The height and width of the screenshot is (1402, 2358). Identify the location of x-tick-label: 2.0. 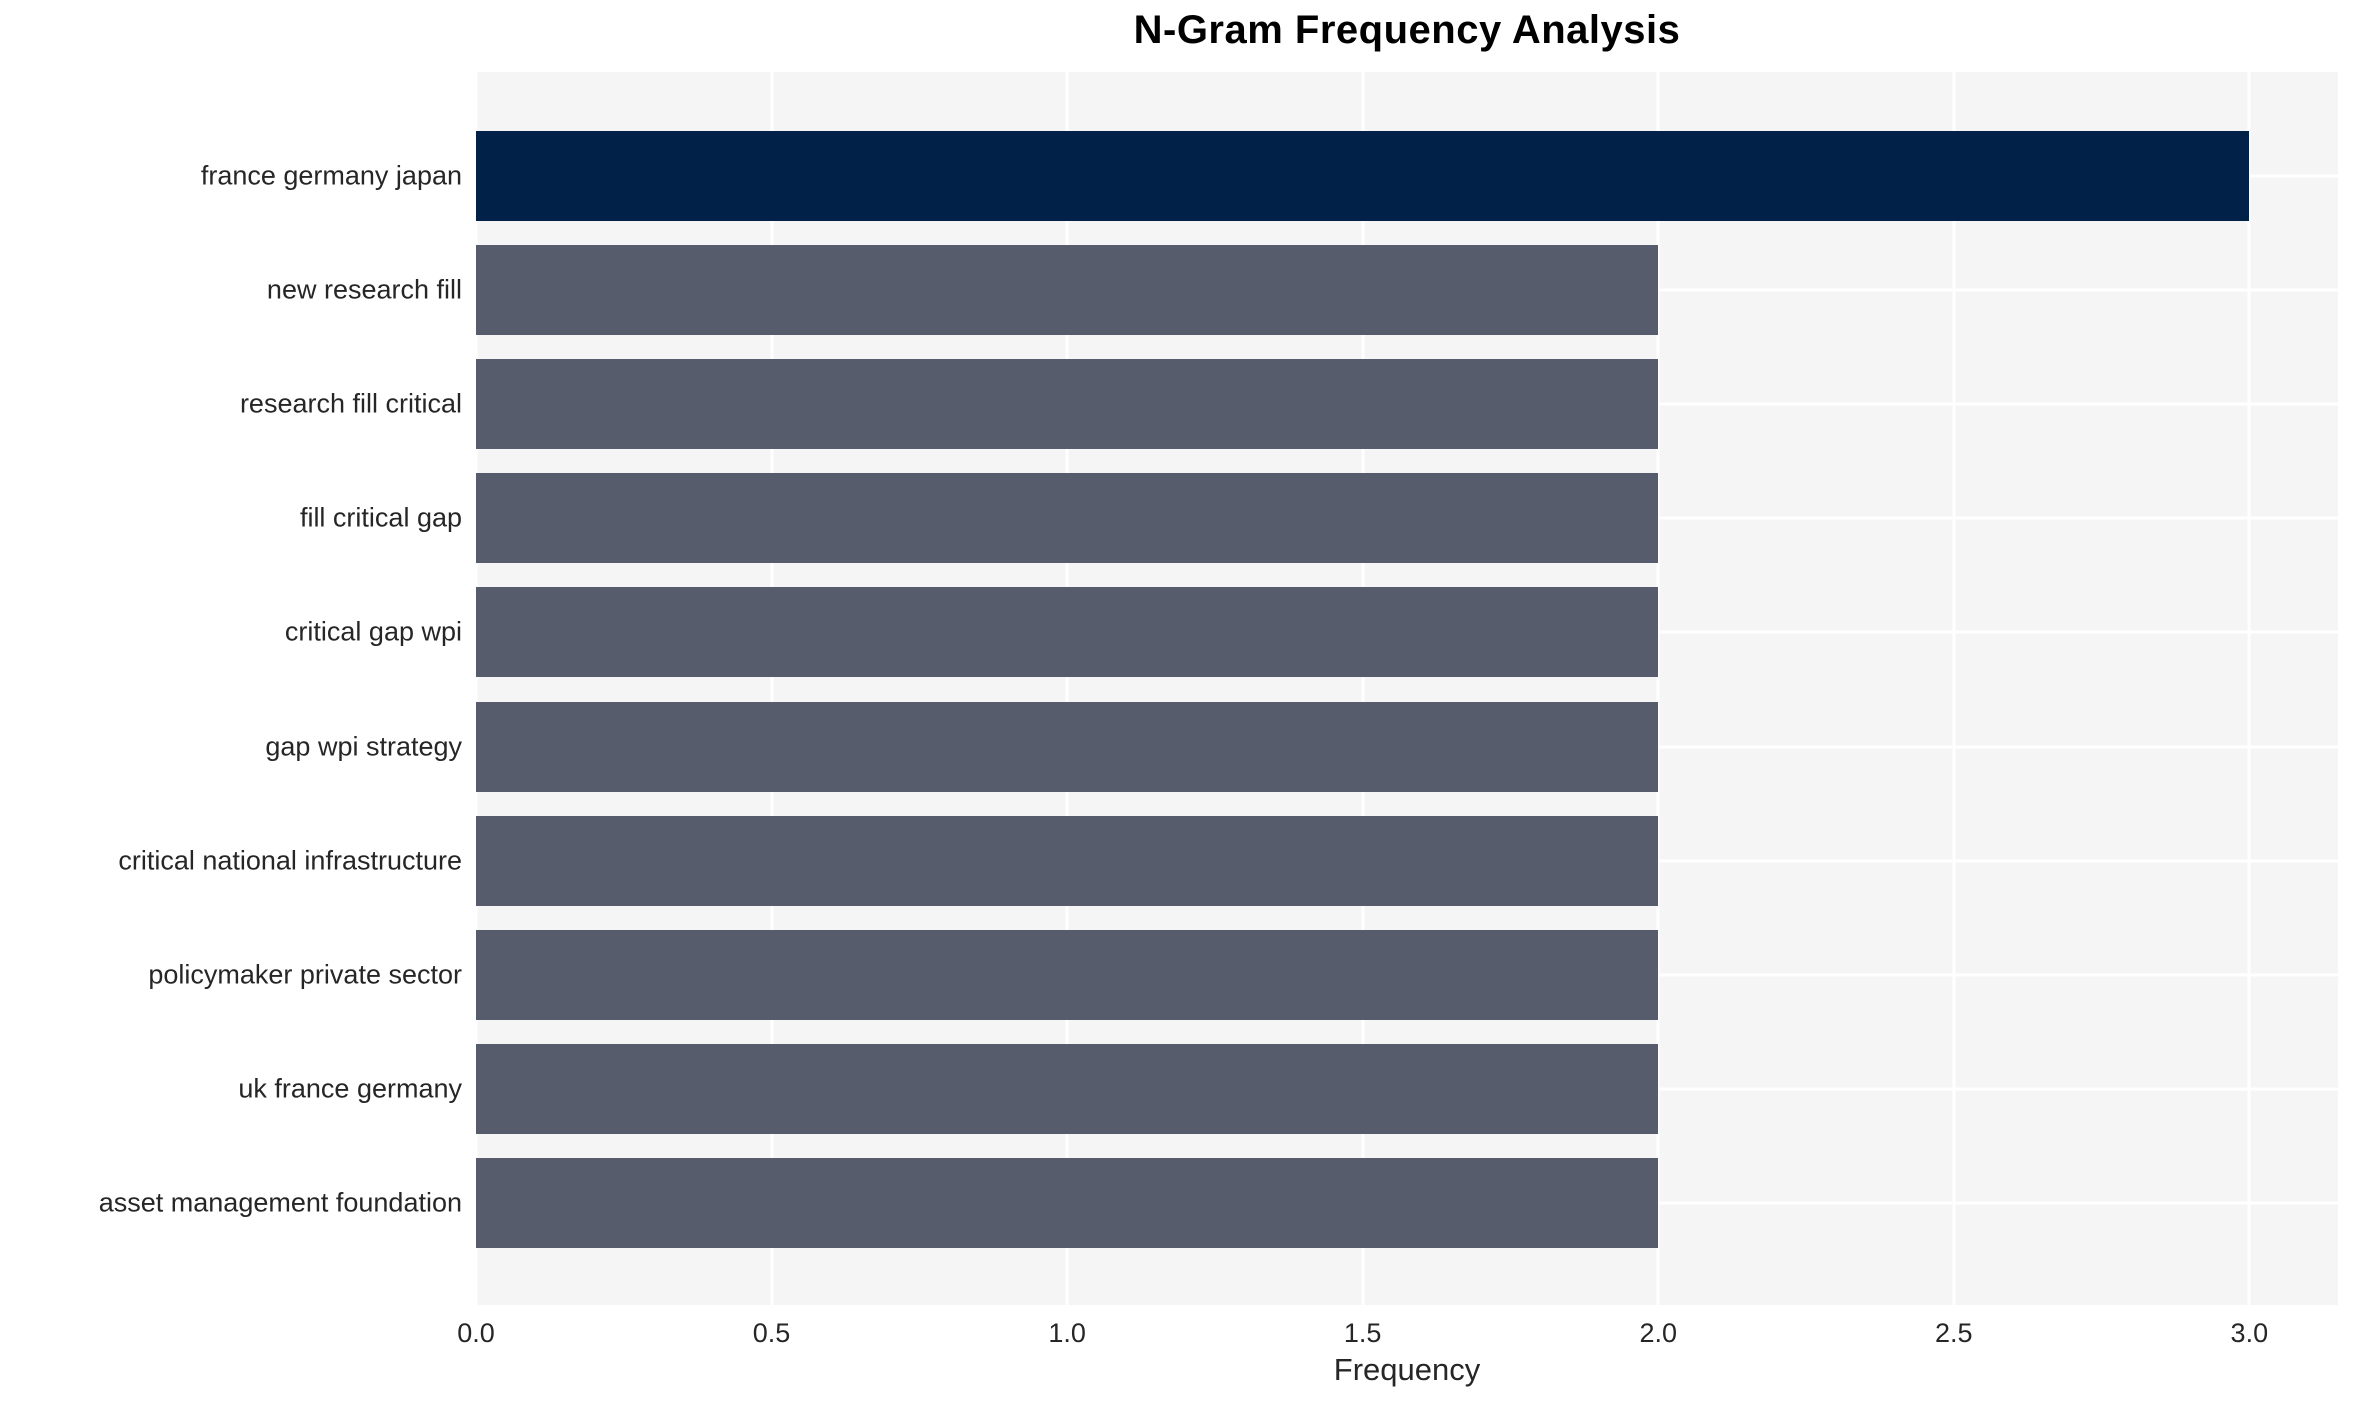
(1658, 1333).